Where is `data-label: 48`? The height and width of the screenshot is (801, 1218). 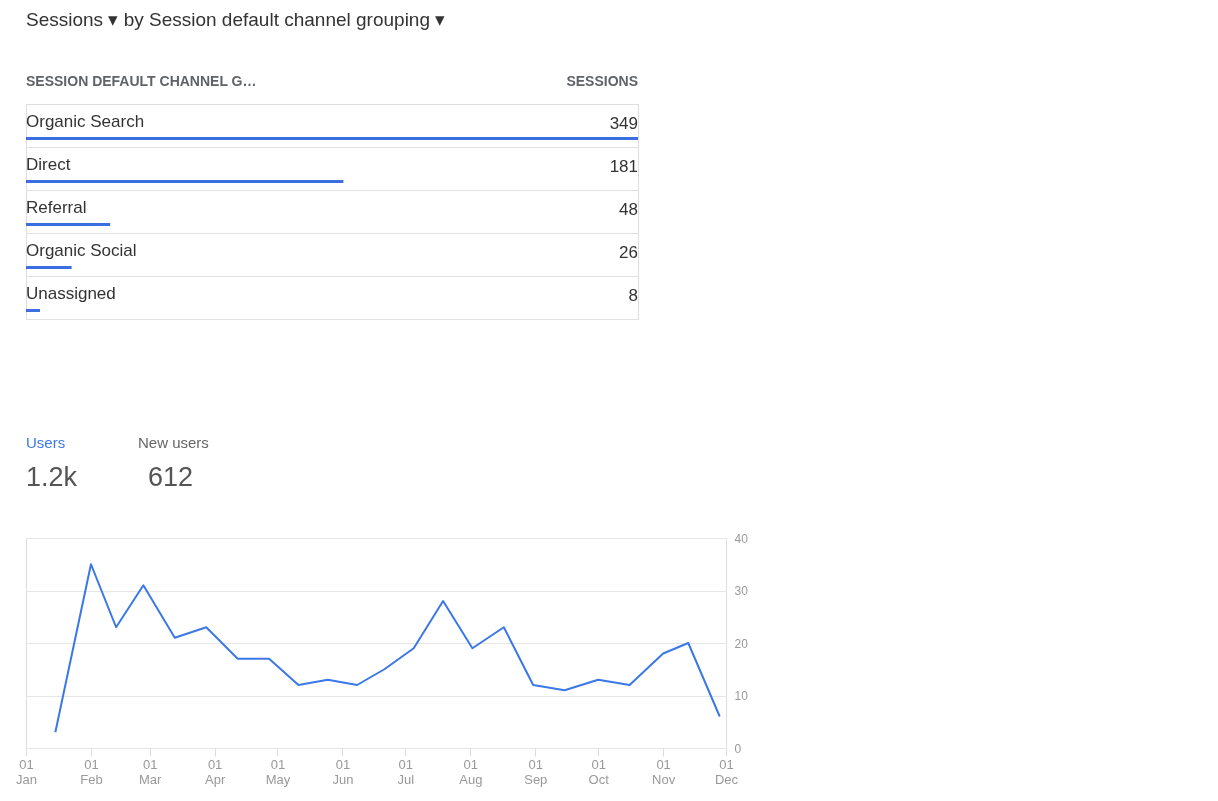 data-label: 48 is located at coordinates (628, 209).